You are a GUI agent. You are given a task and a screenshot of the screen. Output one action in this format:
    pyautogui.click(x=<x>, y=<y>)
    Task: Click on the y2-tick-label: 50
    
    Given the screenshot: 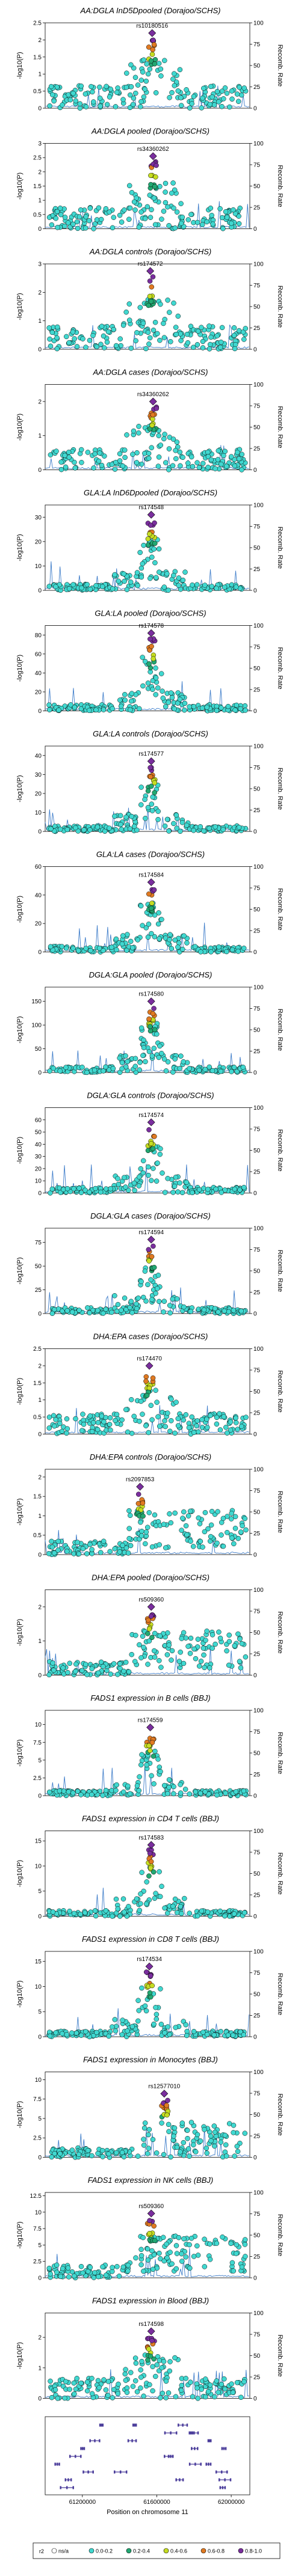 What is the action you would take?
    pyautogui.click(x=257, y=789)
    